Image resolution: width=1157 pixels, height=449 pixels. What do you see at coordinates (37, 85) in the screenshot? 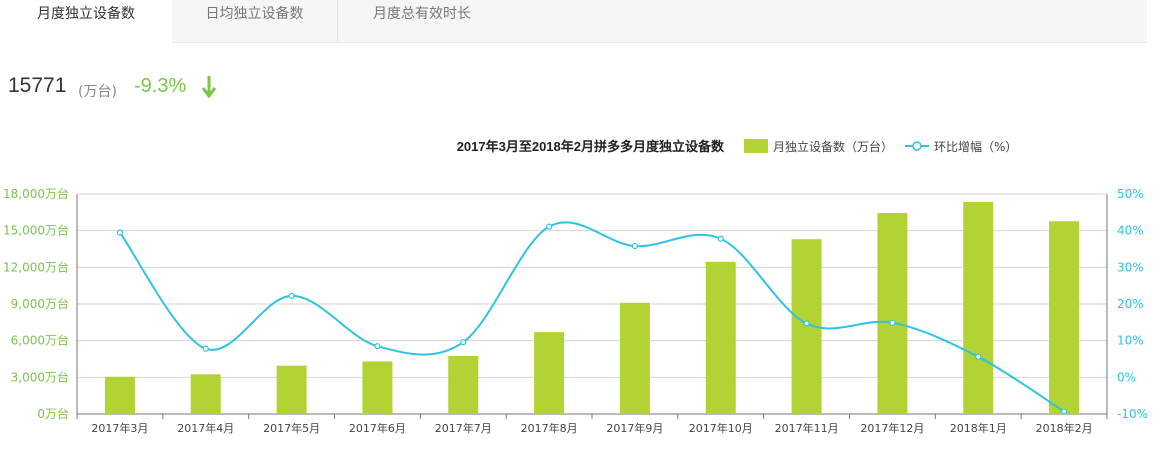
I see `summary-value: 15771` at bounding box center [37, 85].